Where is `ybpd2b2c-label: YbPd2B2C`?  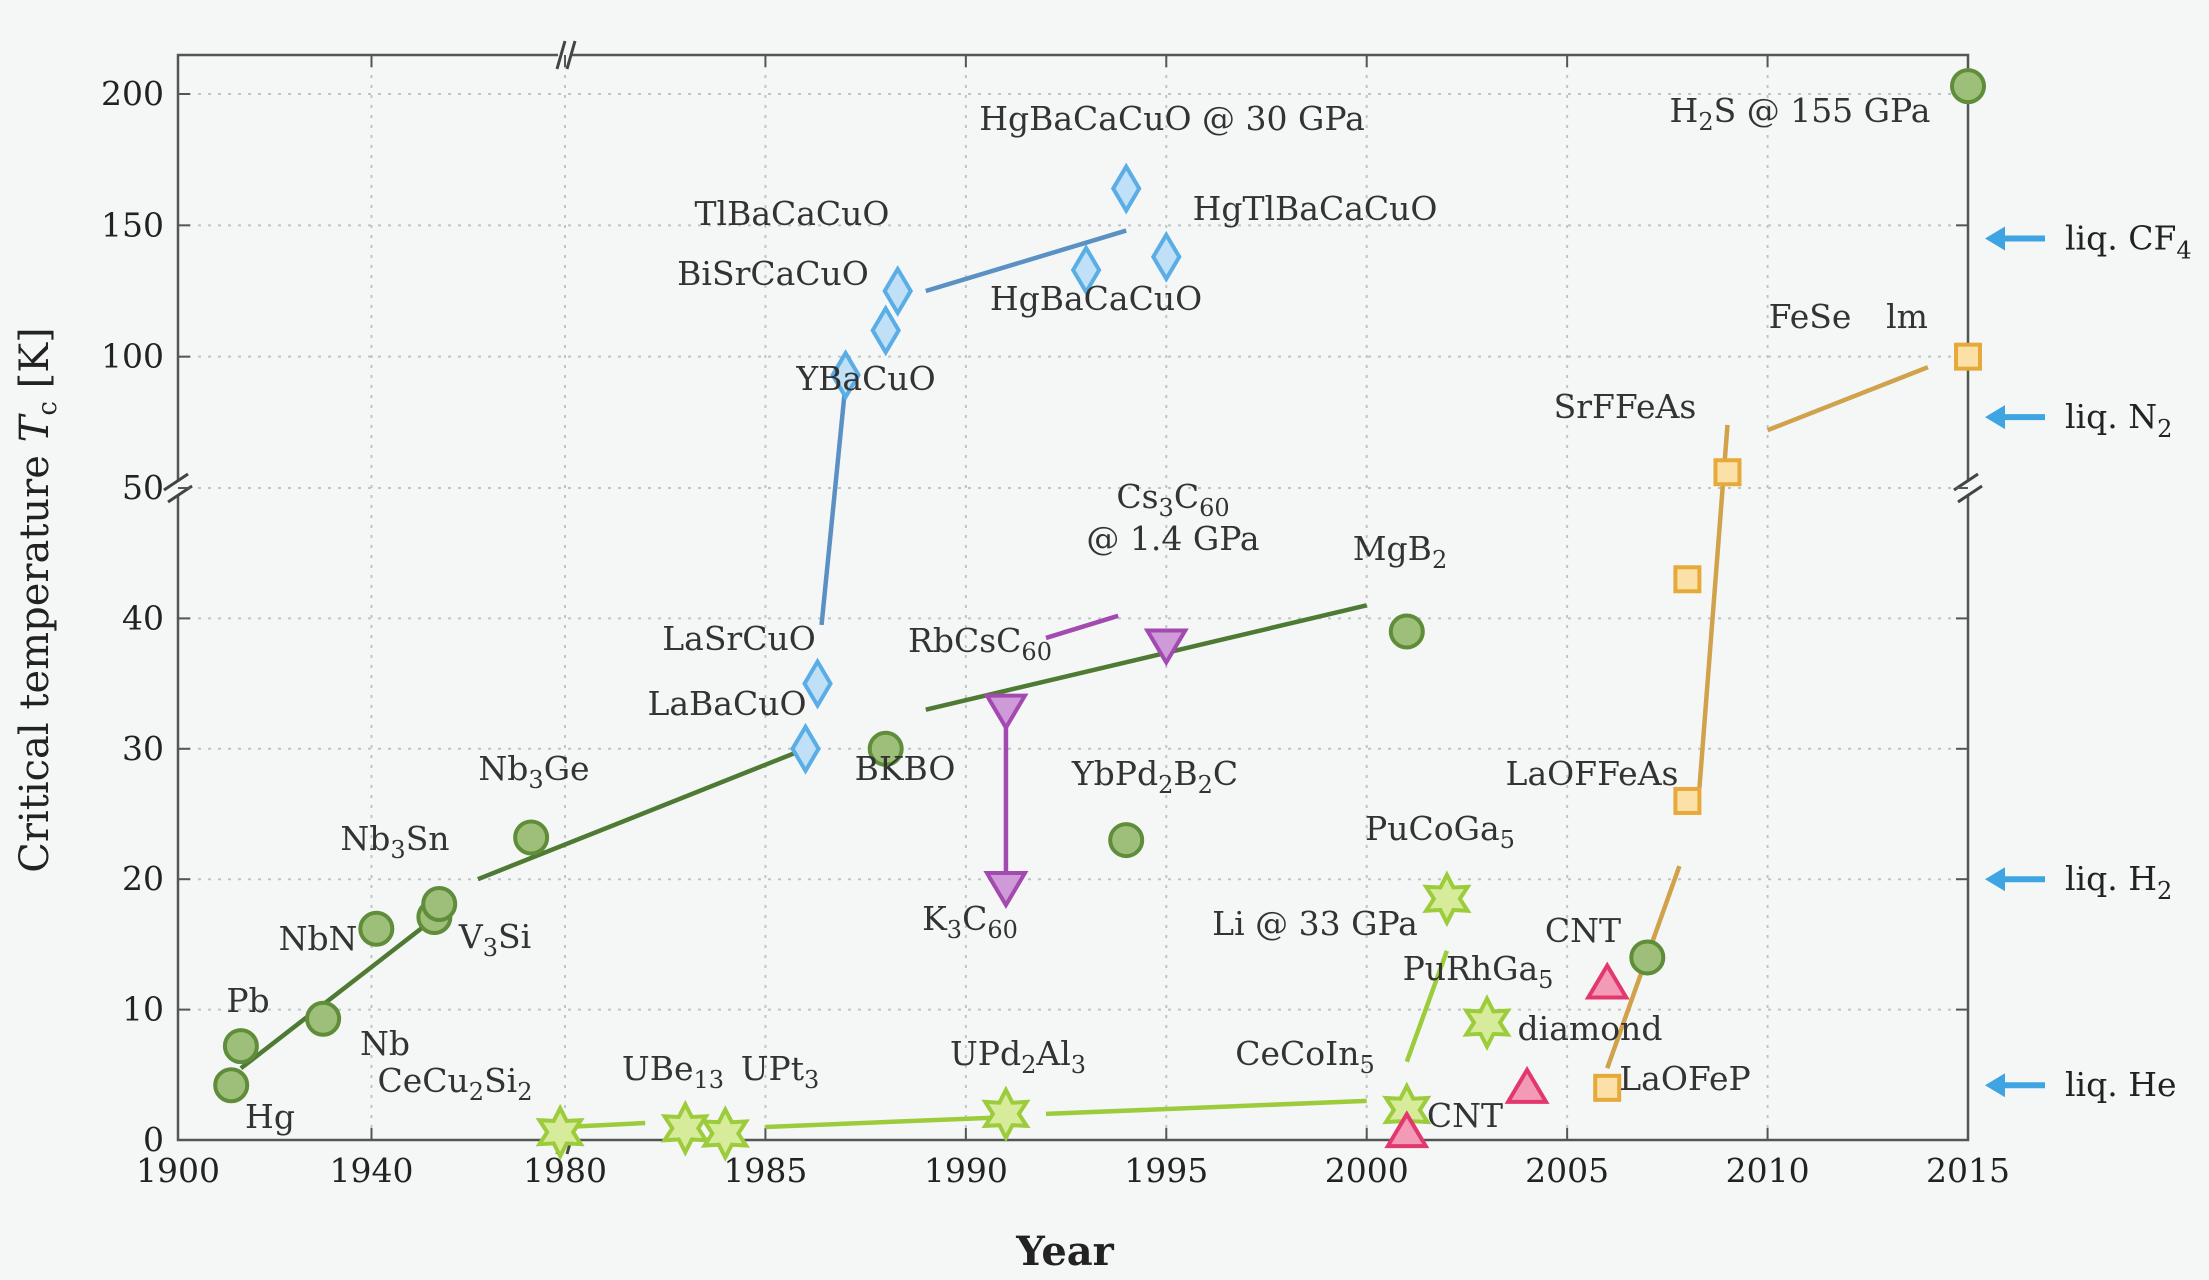 ybpd2b2c-label: YbPd2B2C is located at coordinates (1154, 776).